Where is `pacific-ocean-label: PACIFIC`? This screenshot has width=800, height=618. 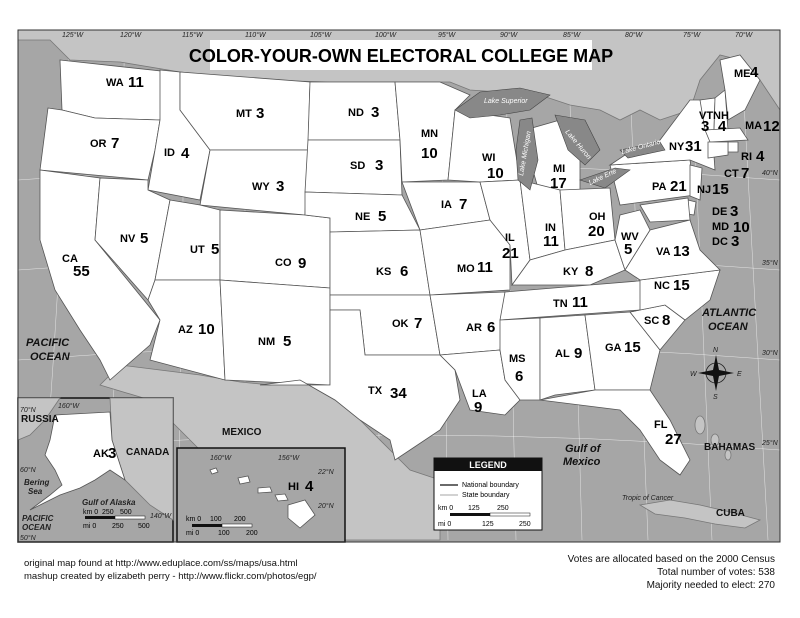 pacific-ocean-label: PACIFIC is located at coordinates (48, 343).